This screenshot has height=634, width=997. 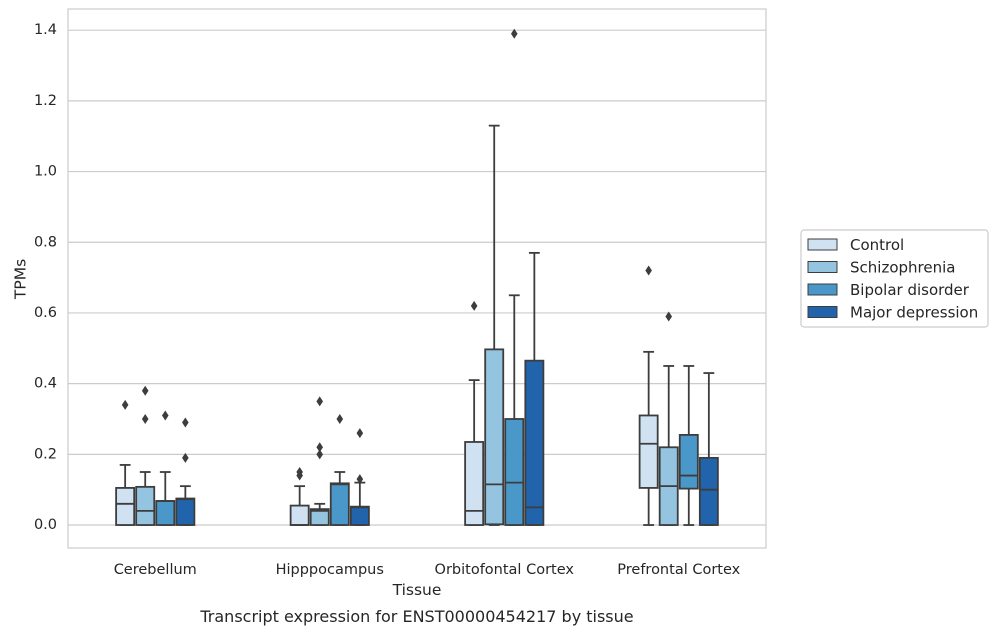 I want to click on x-tick-label: Hipppocampus, so click(x=330, y=570).